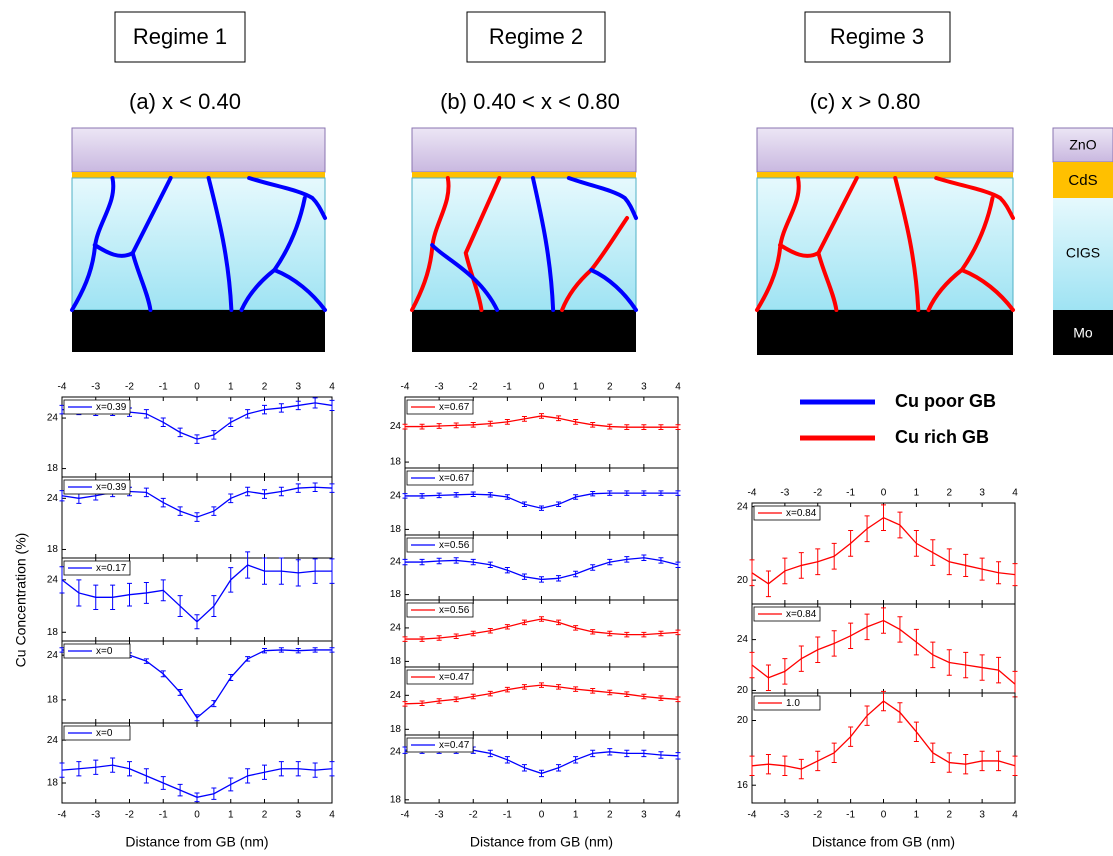  Describe the element at coordinates (850, 493) in the screenshot. I see `x-tick-label: -1` at that location.